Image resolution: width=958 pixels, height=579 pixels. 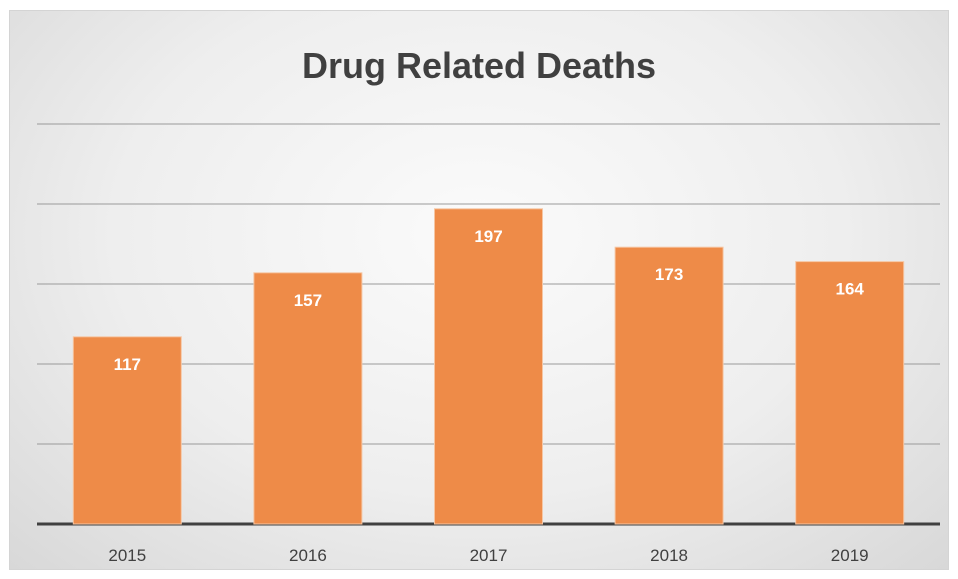 I want to click on bar-2019, so click(x=850, y=393).